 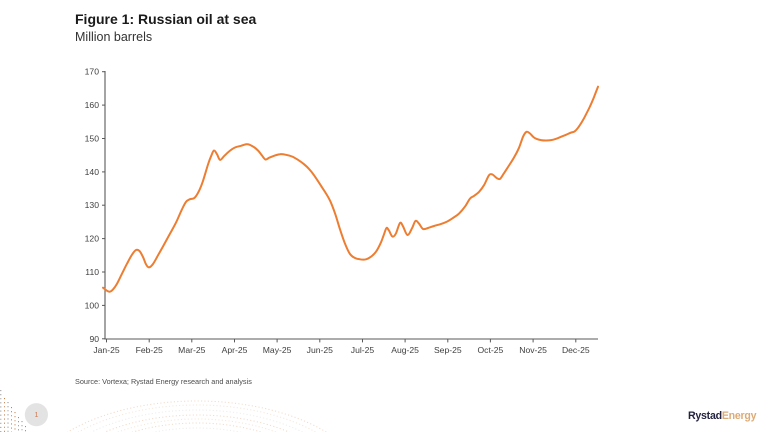 I want to click on svg-text: 170, so click(x=92, y=72).